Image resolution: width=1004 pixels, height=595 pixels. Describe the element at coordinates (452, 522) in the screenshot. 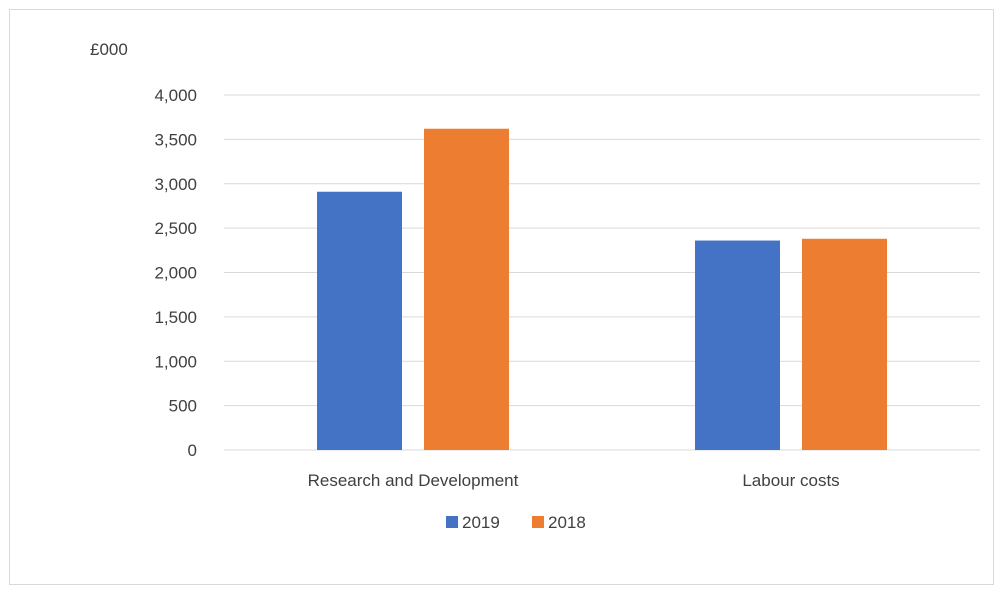

I see `legend-swatch-2019` at that location.